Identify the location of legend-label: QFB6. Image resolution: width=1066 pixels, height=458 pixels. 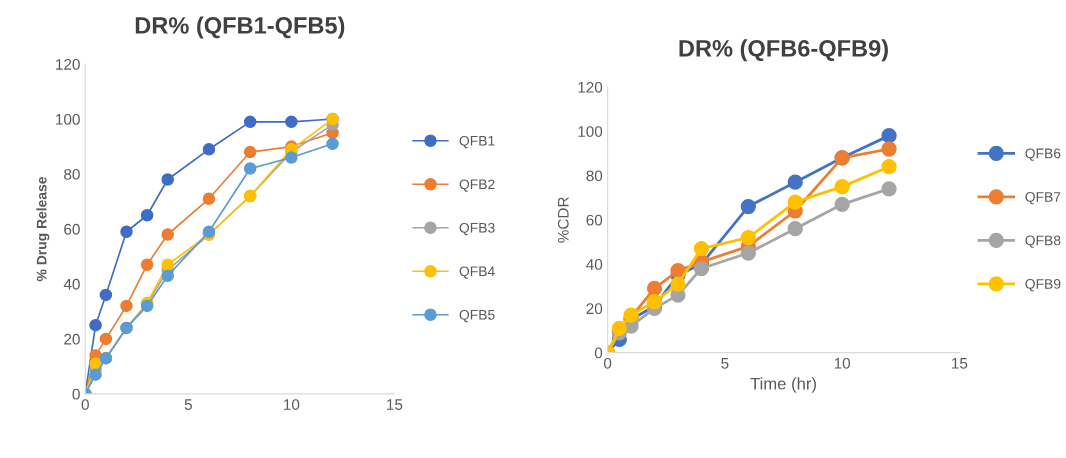
(1043, 154).